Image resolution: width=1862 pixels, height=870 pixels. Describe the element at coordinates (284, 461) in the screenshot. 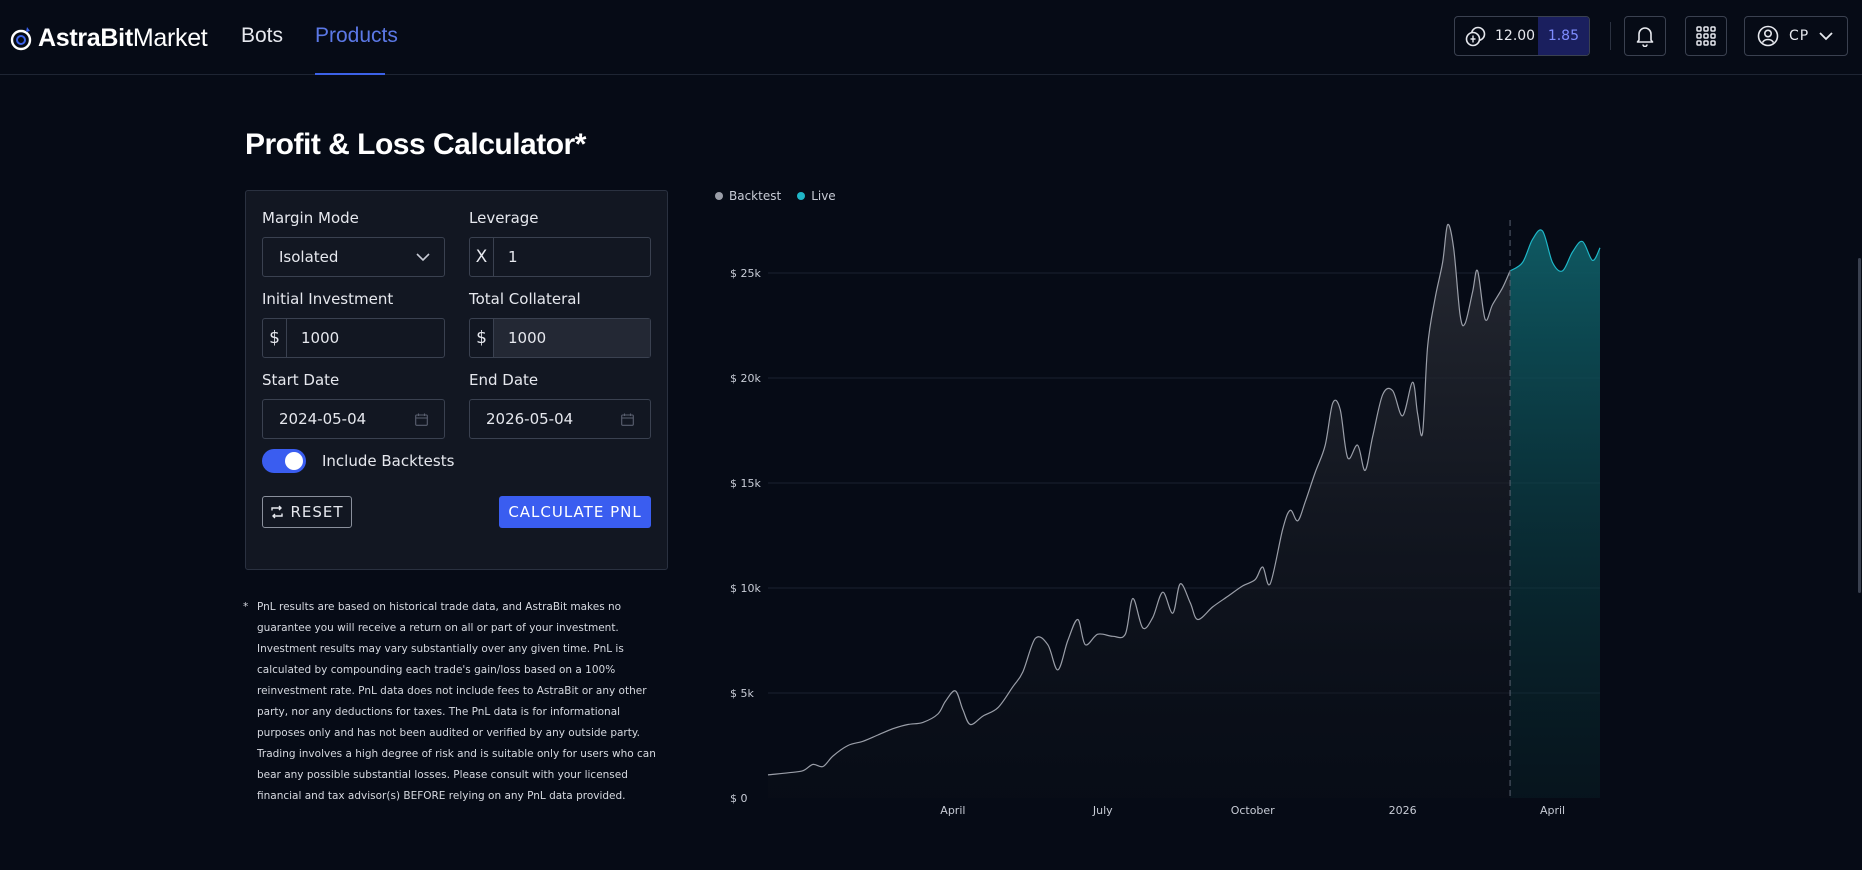

I see `include-backtests-toggle` at that location.